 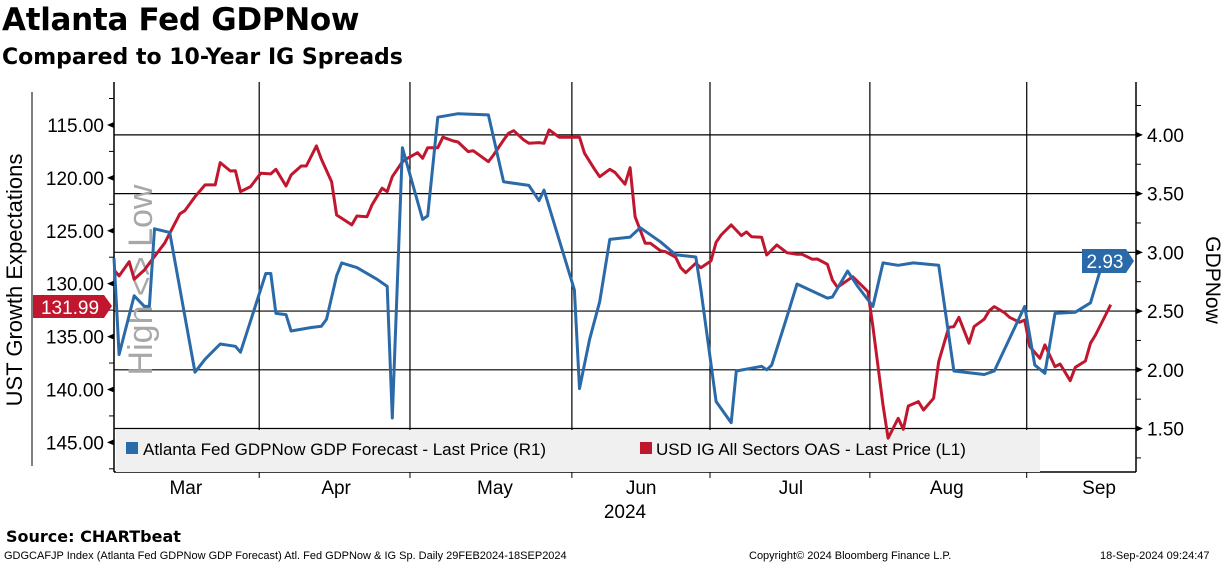 I want to click on last-value-marker-gdpnow, so click(x=1108, y=261).